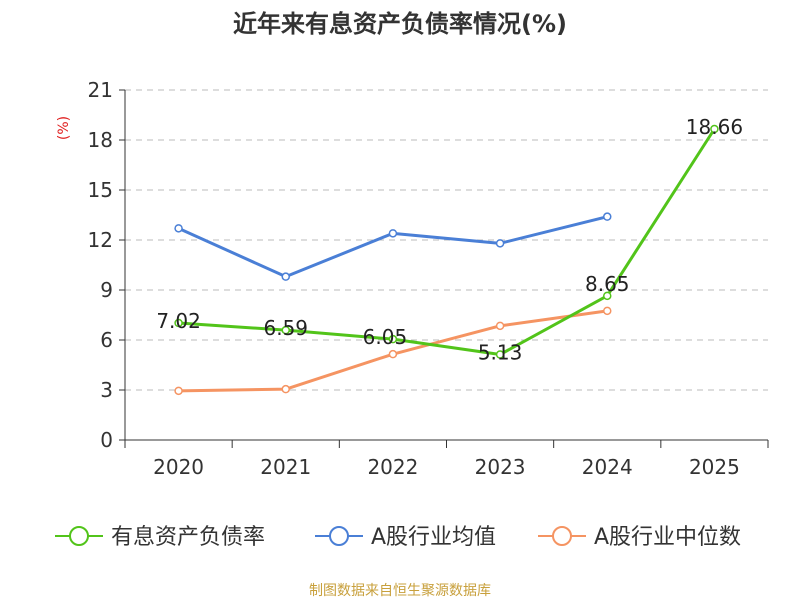 Image resolution: width=800 pixels, height=600 pixels. I want to click on x-tick-label: 2023, so click(500, 467).